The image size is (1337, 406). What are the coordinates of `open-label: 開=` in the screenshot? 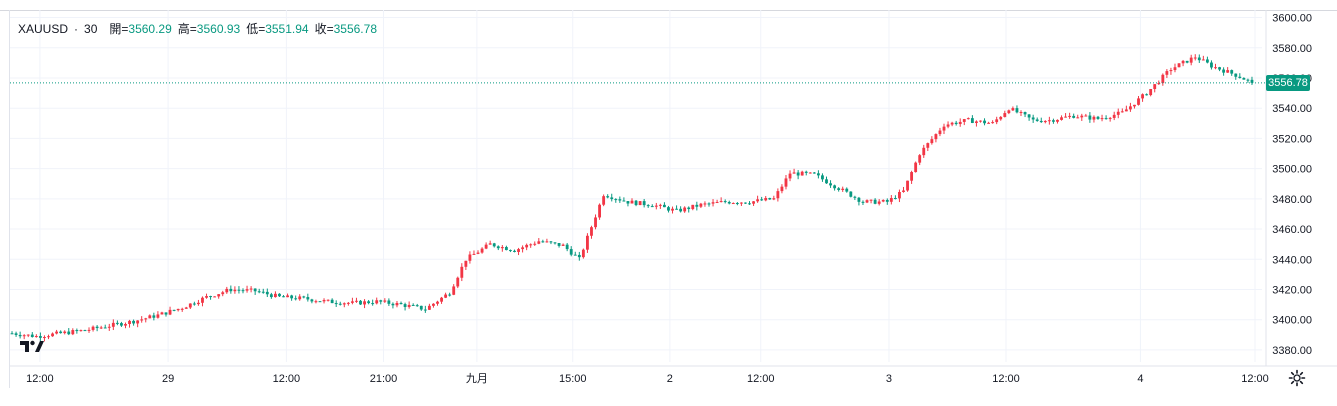 It's located at (119, 29).